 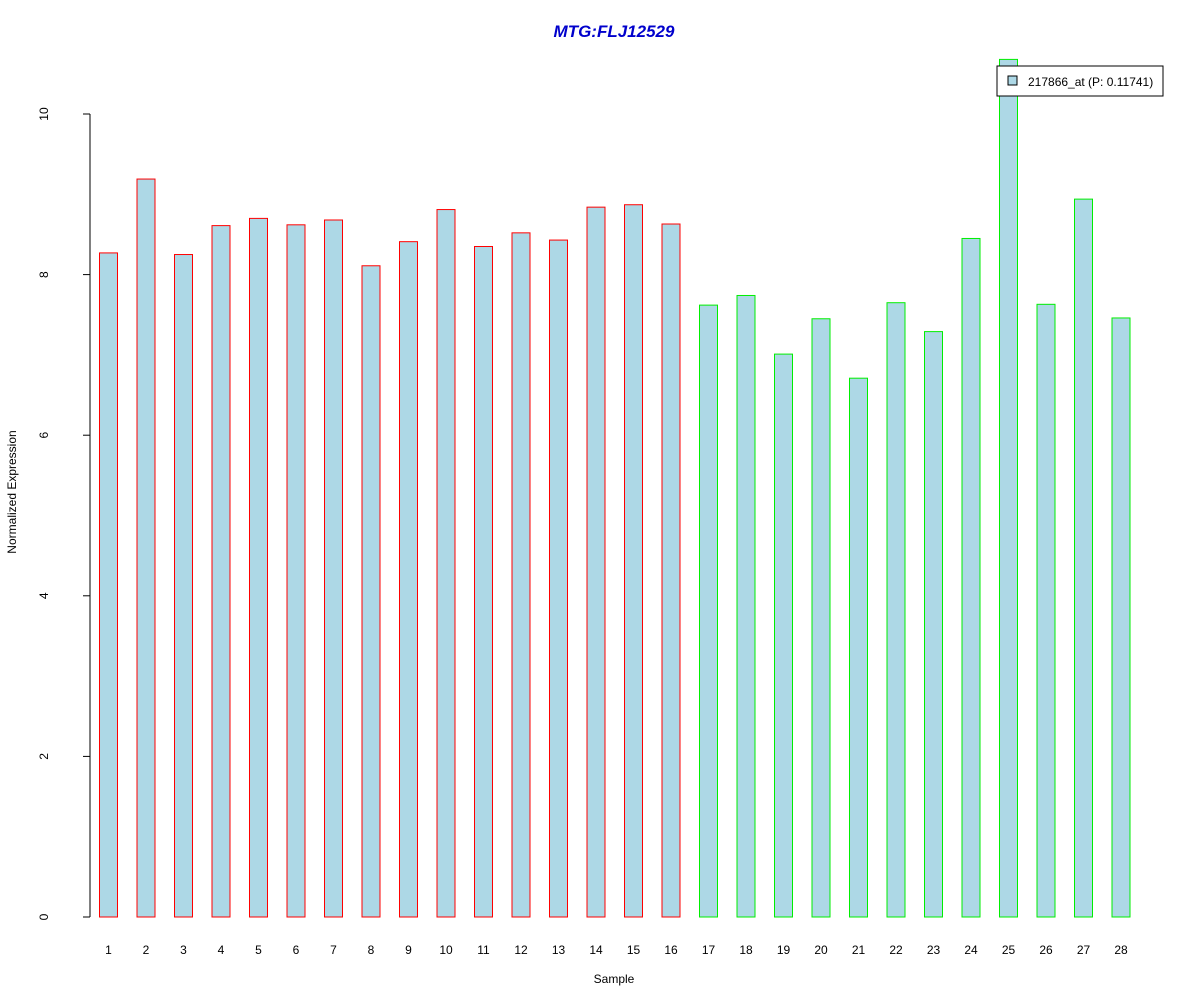 What do you see at coordinates (1046, 950) in the screenshot?
I see `x-tick-label: 26` at bounding box center [1046, 950].